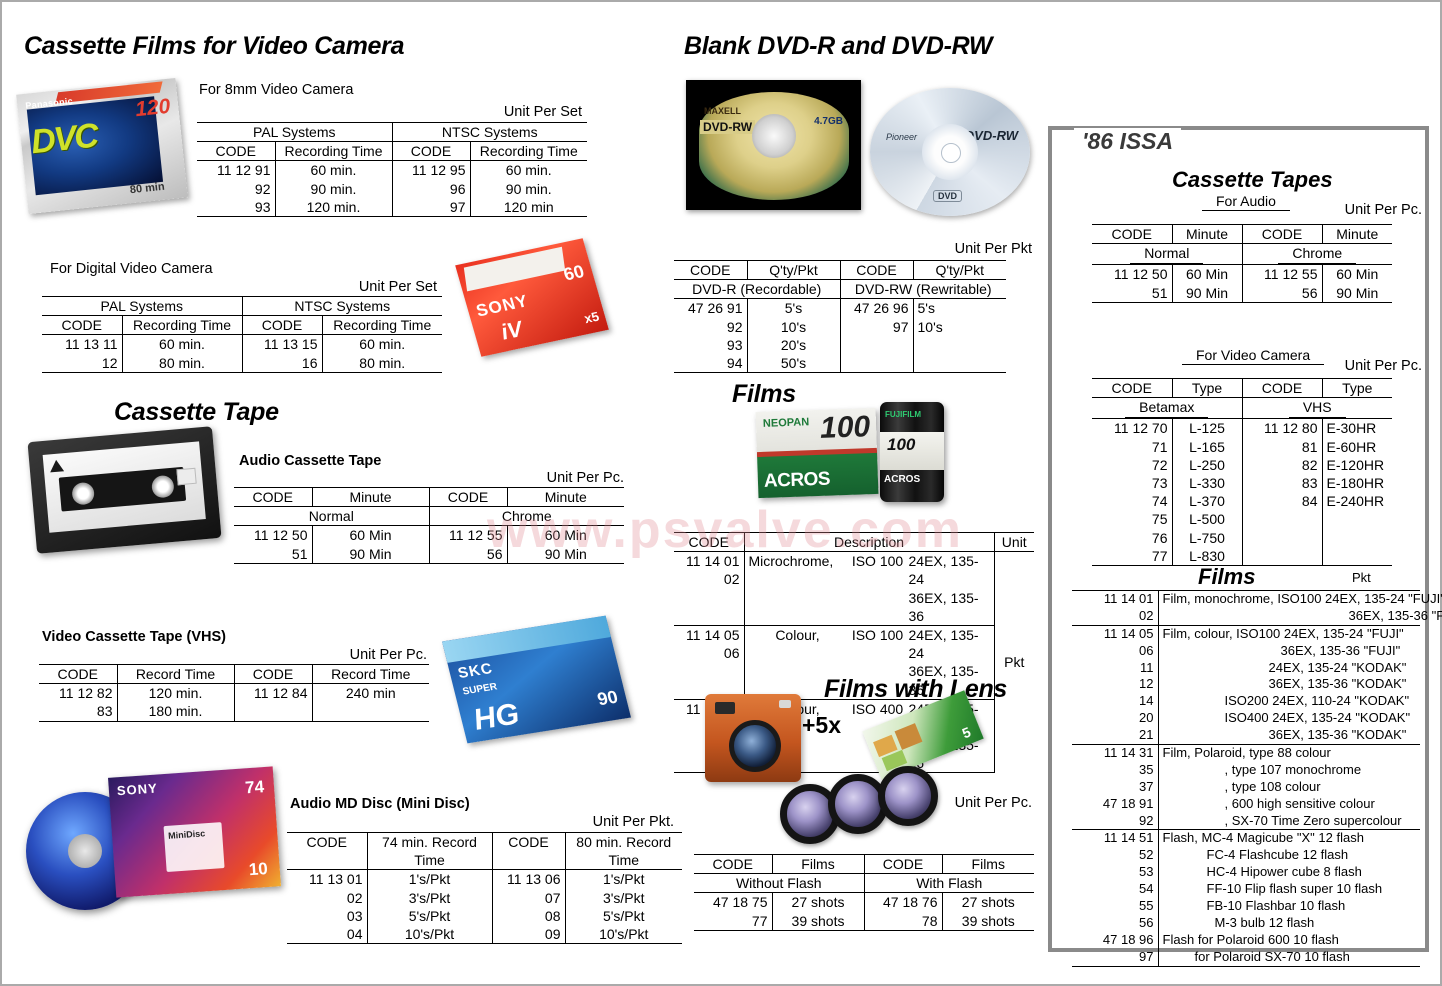 This screenshot has width=1442, height=986. What do you see at coordinates (1242, 556) in the screenshot?
I see `table-row: 77 L-830` at bounding box center [1242, 556].